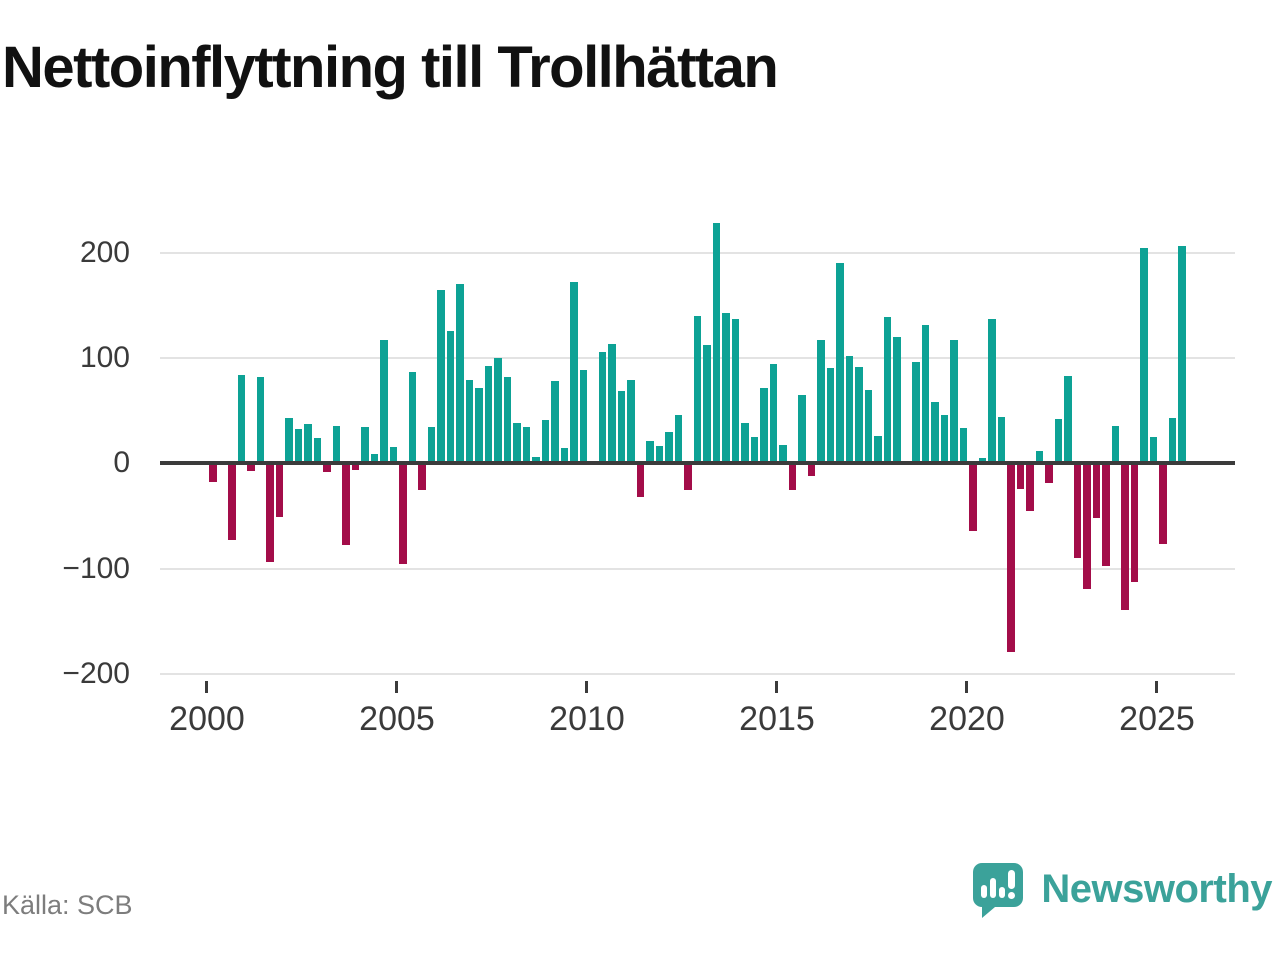  Describe the element at coordinates (602, 407) in the screenshot. I see `bar-2010-Q2` at that location.